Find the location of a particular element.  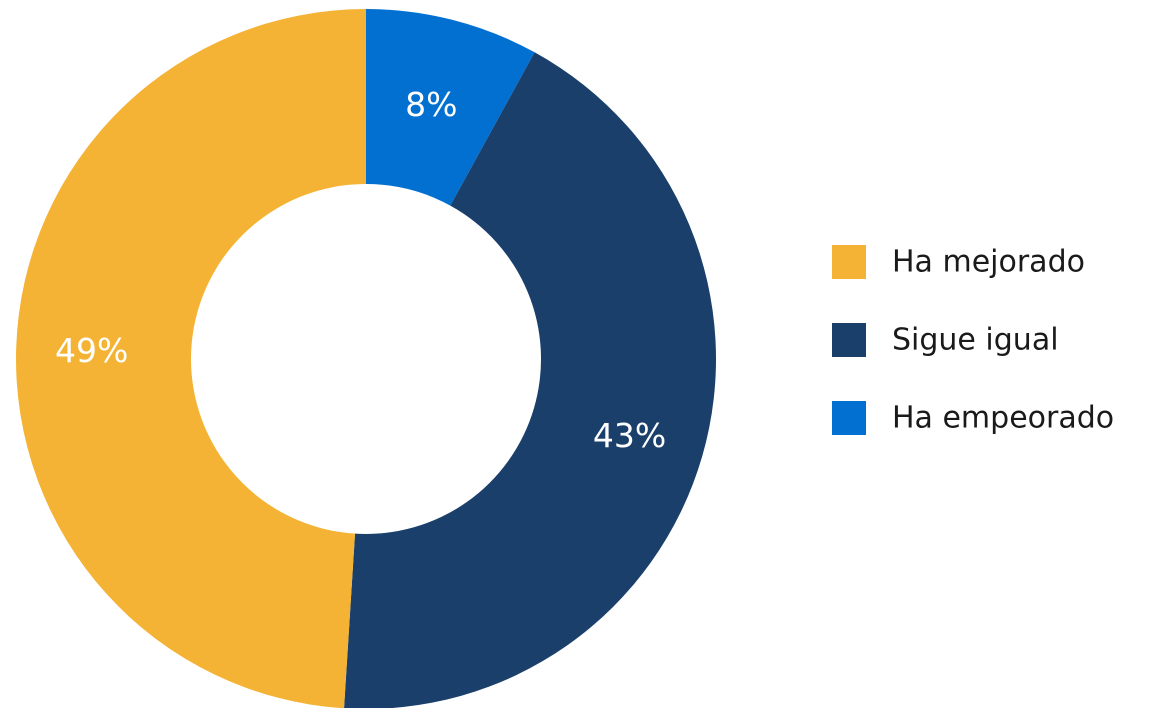

legend-swatch-ha-mejorado is located at coordinates (849, 262).